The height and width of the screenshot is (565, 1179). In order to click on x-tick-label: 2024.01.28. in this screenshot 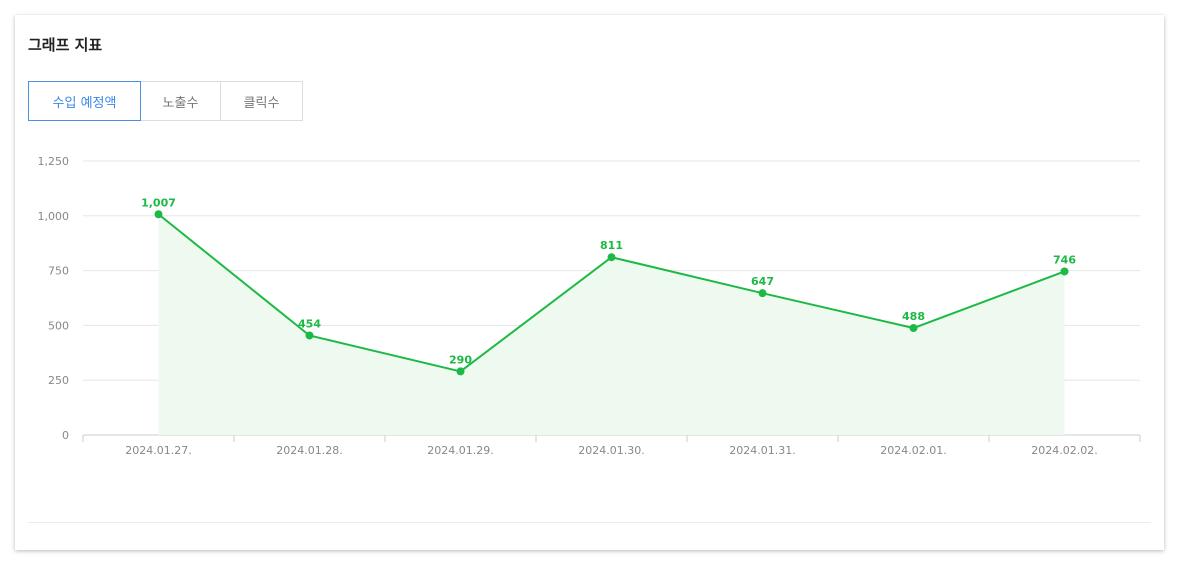, I will do `click(309, 450)`.